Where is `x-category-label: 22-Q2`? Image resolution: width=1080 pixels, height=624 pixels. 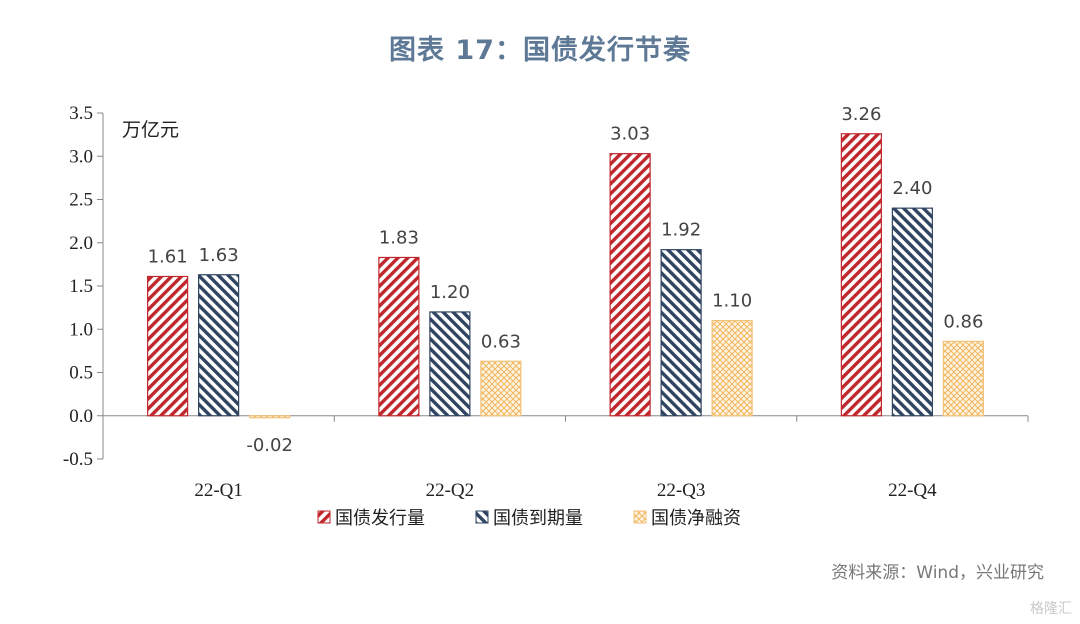
x-category-label: 22-Q2 is located at coordinates (450, 490).